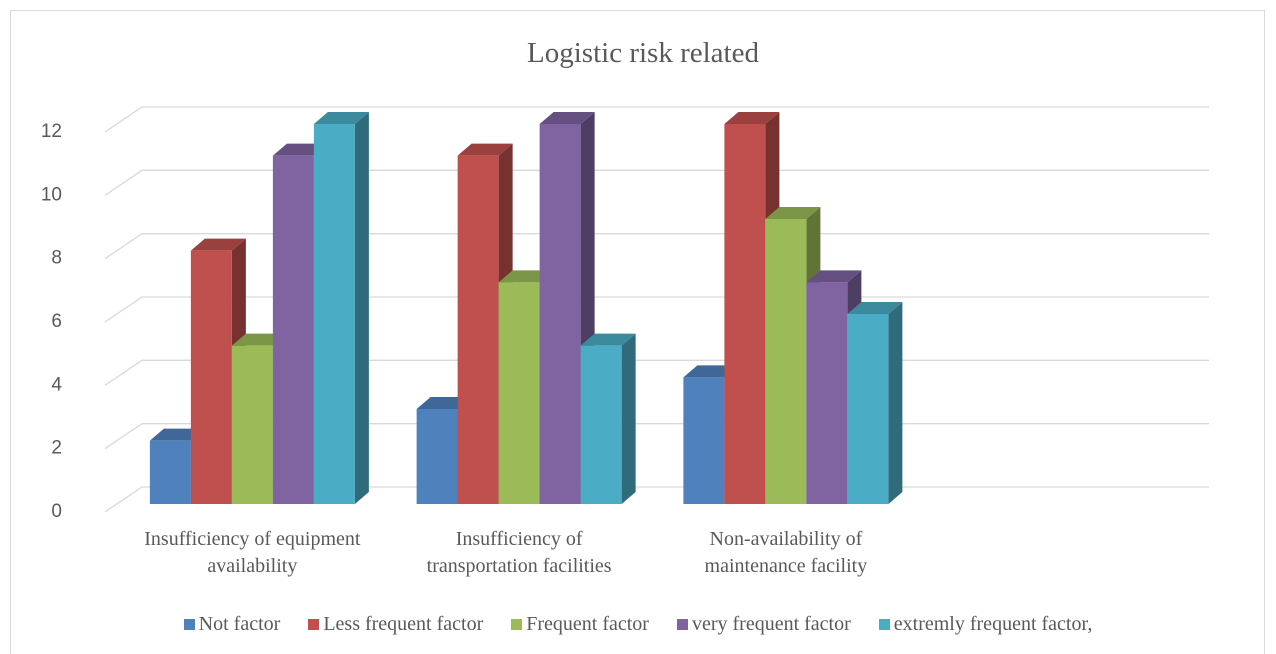 This screenshot has height=654, width=1276. What do you see at coordinates (239, 624) in the screenshot?
I see `legend-label: Not factor` at bounding box center [239, 624].